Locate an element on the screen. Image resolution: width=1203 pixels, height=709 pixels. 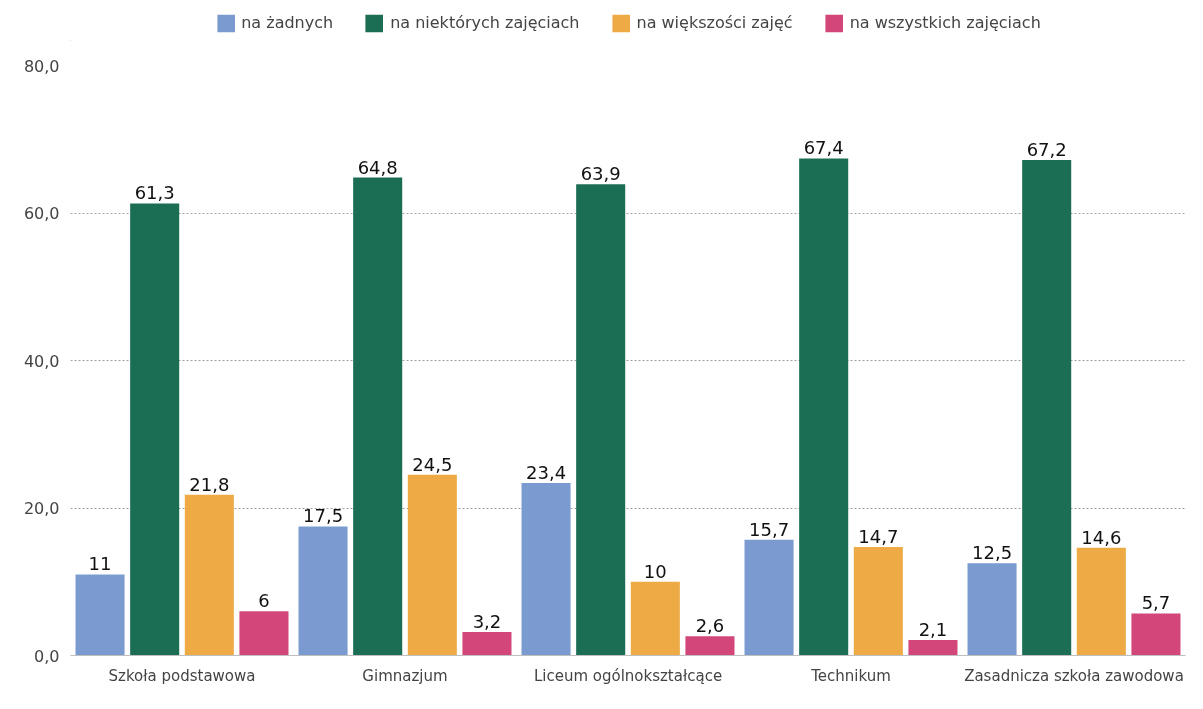
data-label: 6 is located at coordinates (264, 601).